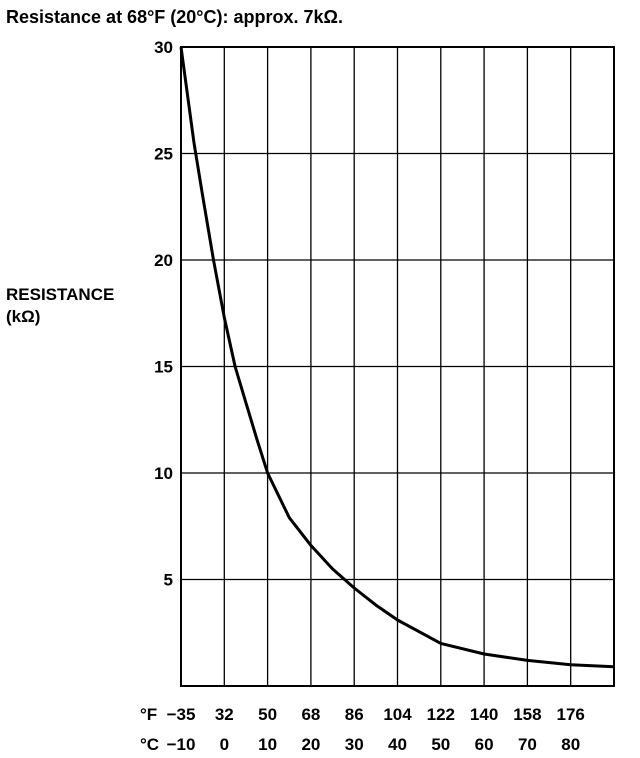  I want to click on y-axis-label-line-2: (kΩ), so click(23, 316).